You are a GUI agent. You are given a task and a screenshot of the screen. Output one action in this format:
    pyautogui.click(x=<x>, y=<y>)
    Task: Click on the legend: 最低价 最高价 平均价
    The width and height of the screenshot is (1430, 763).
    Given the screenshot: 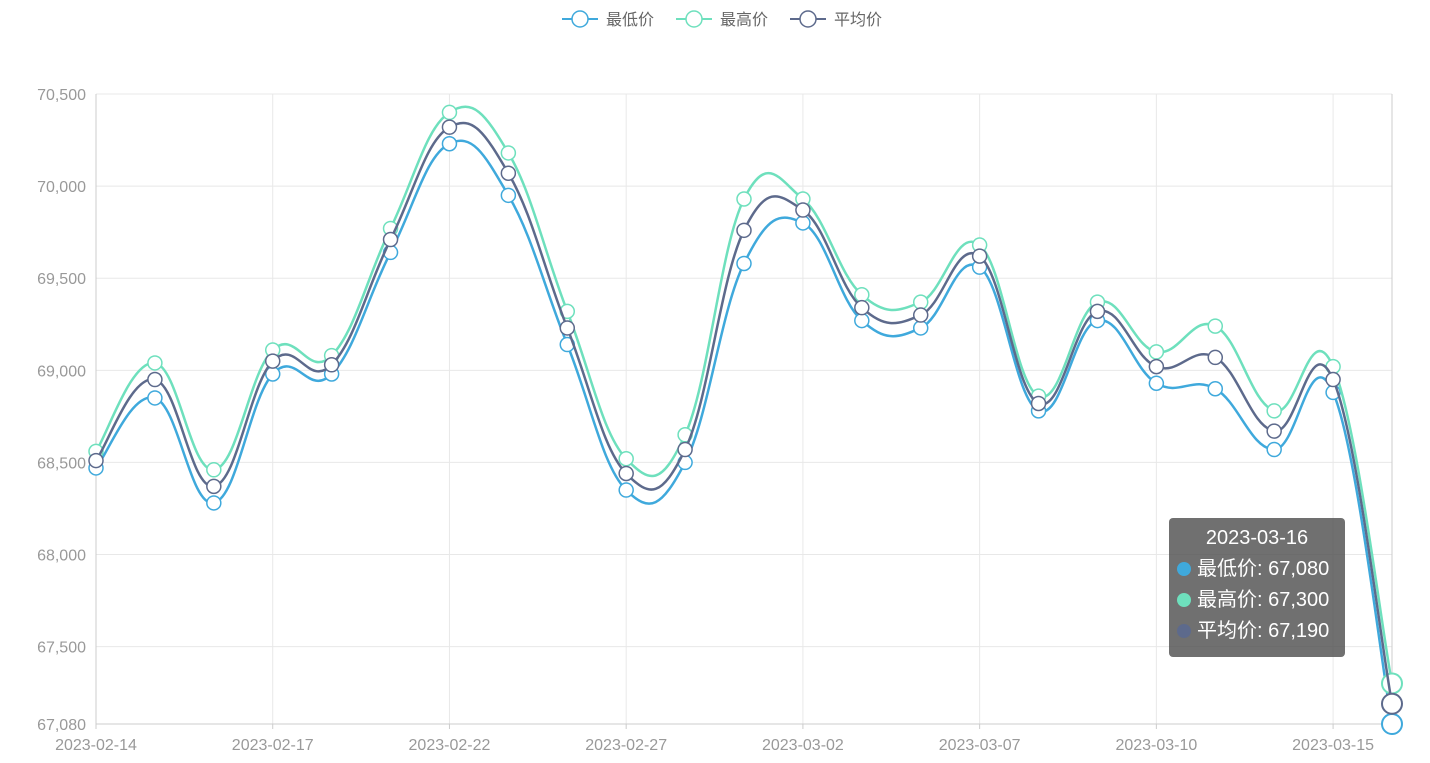 What is the action you would take?
    pyautogui.click(x=722, y=19)
    